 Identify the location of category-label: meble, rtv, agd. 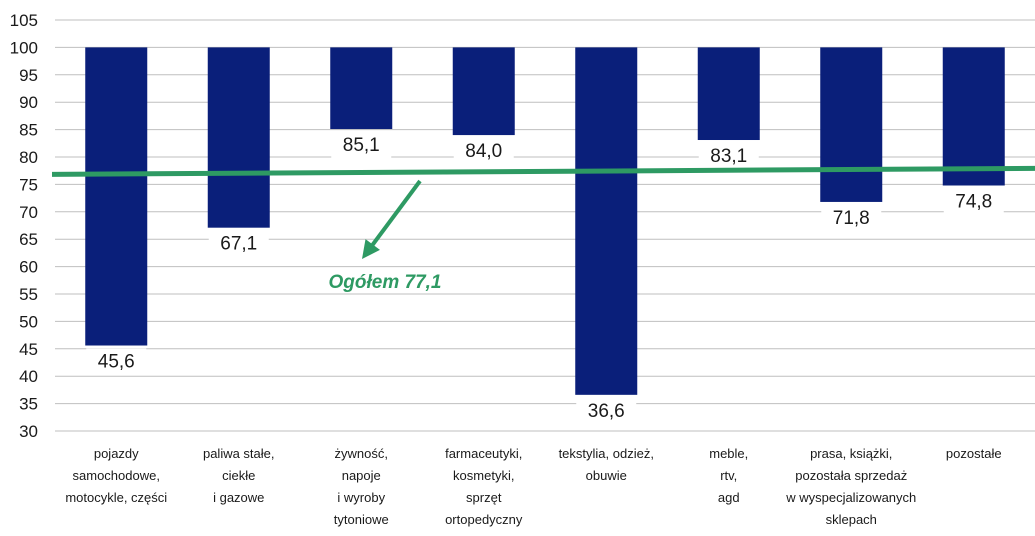
(728, 475).